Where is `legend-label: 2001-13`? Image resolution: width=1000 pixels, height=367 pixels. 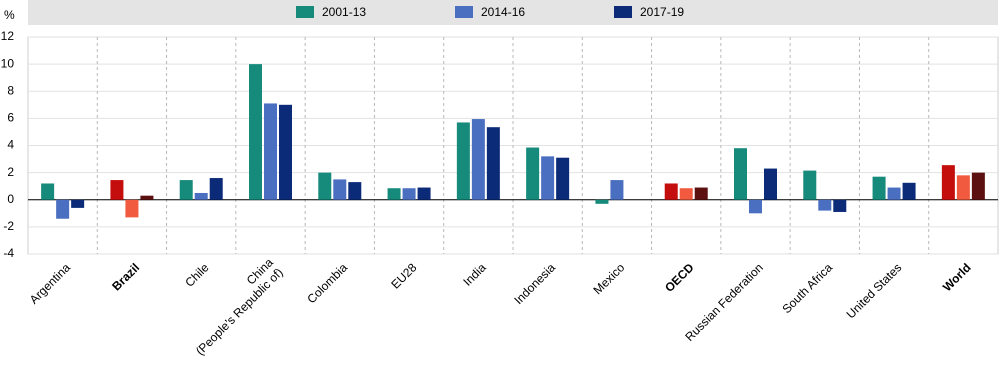 legend-label: 2001-13 is located at coordinates (344, 12).